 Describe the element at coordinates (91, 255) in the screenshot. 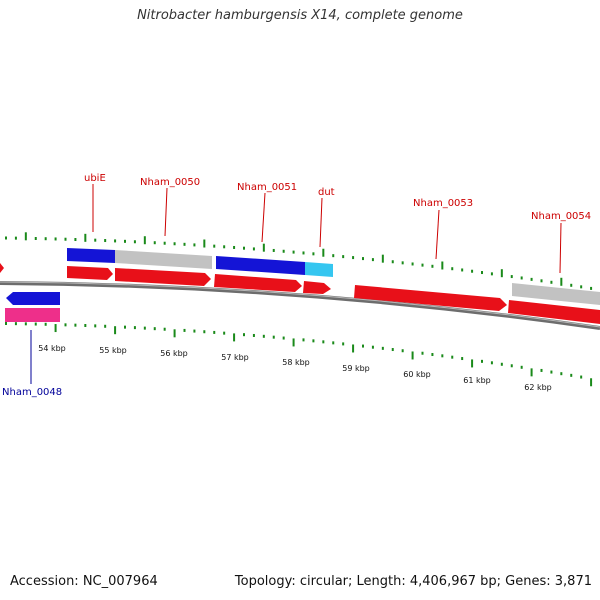

I see `gene-bar-ubiE` at that location.